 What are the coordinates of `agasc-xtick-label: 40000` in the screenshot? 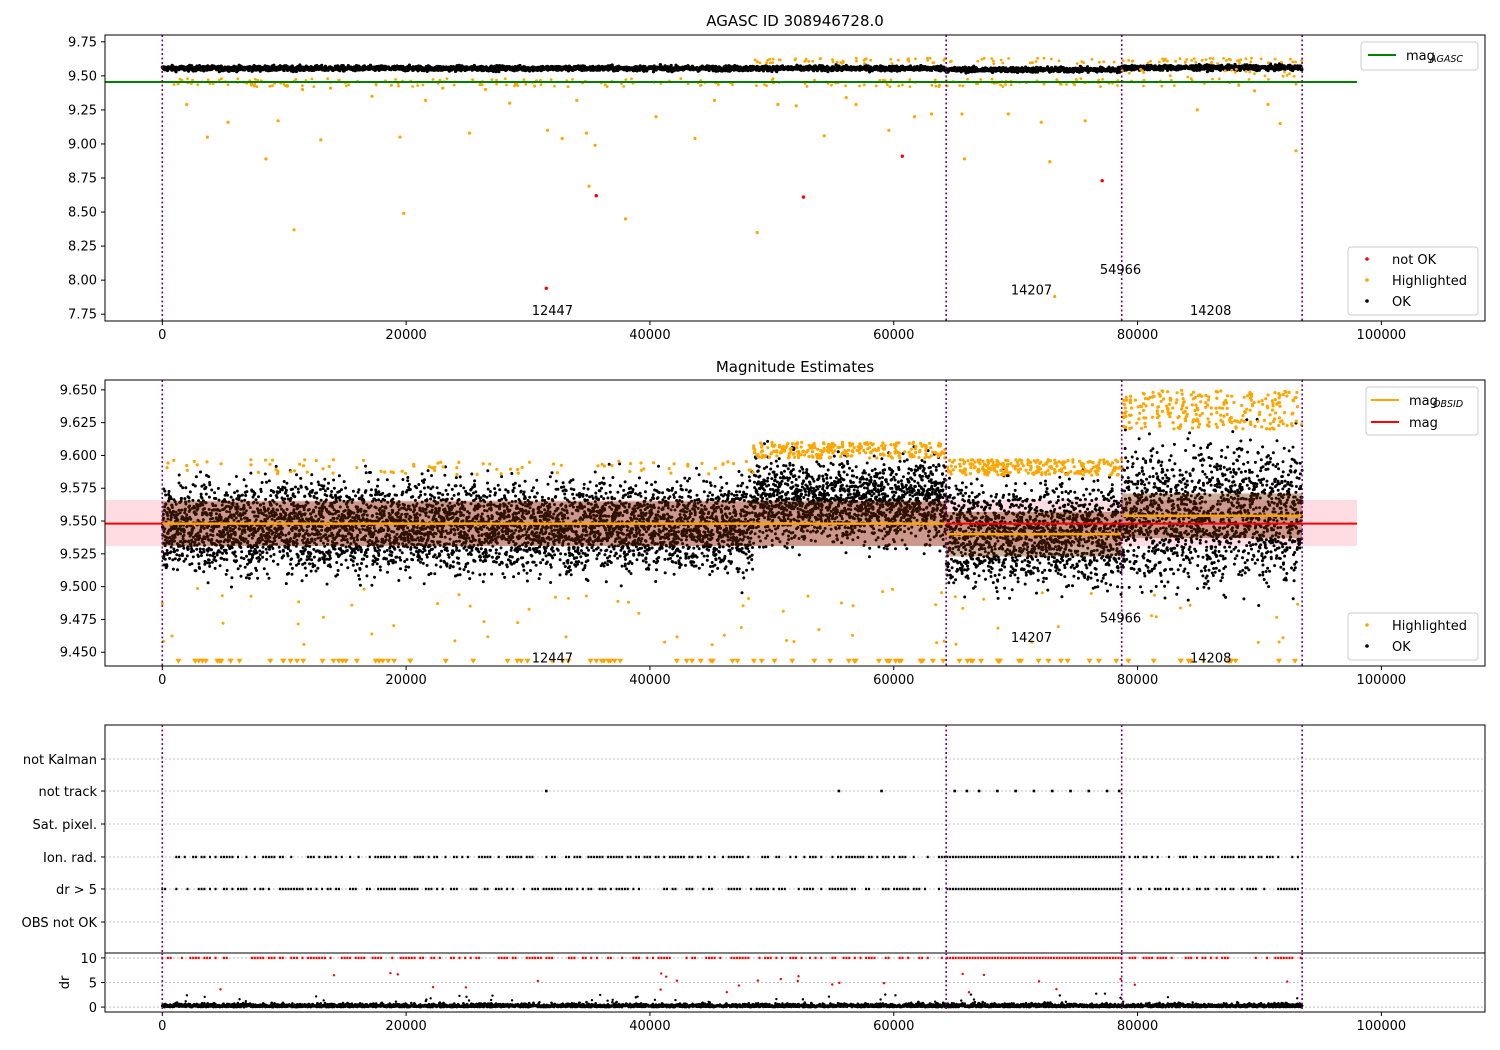 It's located at (649, 335).